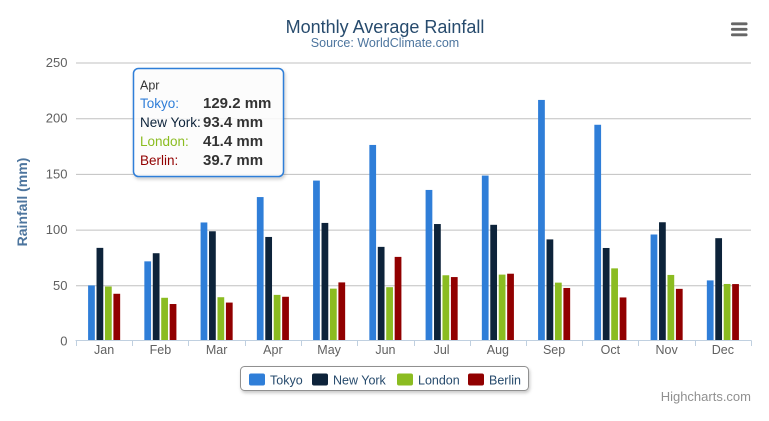 The width and height of the screenshot is (769, 421). Describe the element at coordinates (233, 160) in the screenshot. I see `svg-text: 39.7 mm` at that location.